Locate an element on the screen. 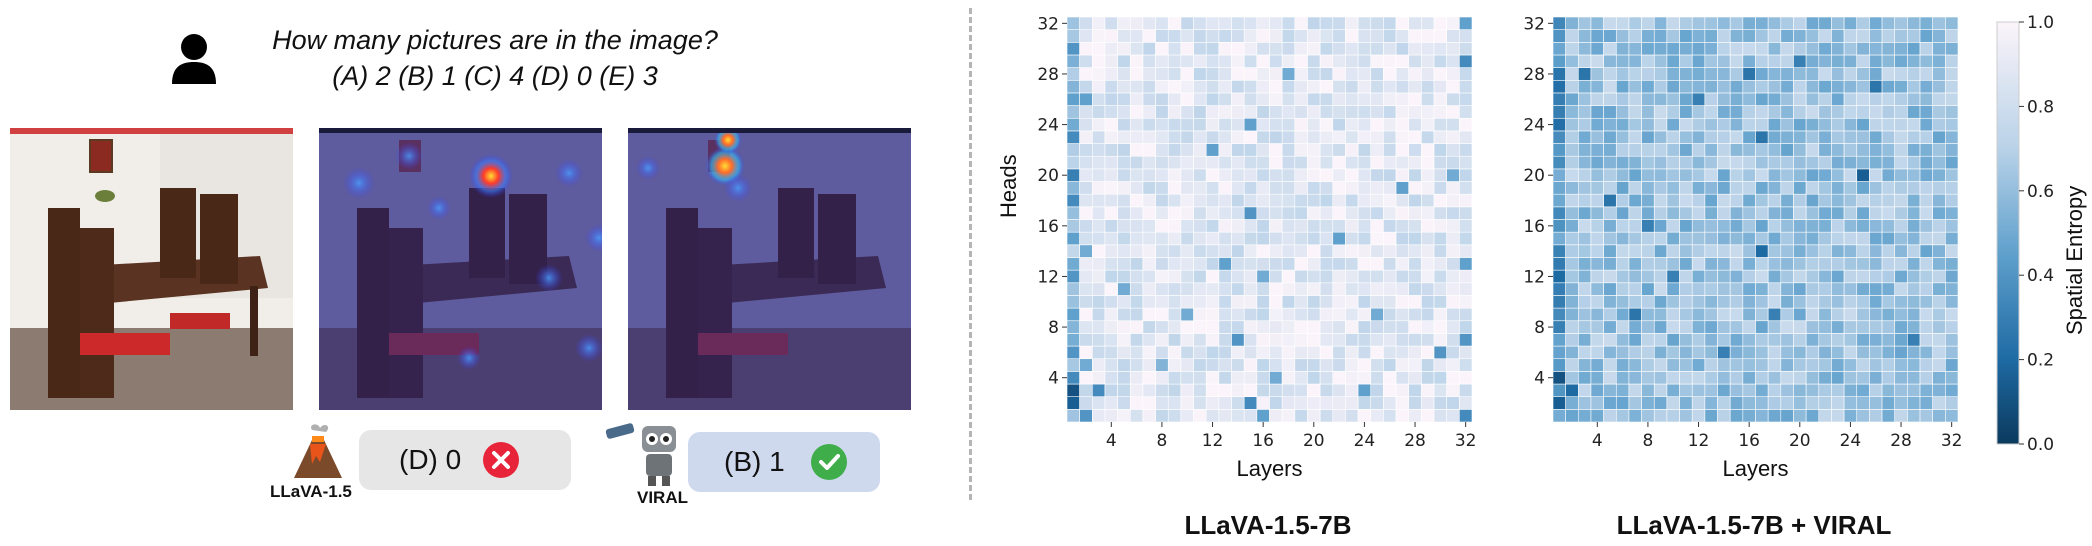 The width and height of the screenshot is (2092, 546). x-tick-label: 20 is located at coordinates (1314, 441).